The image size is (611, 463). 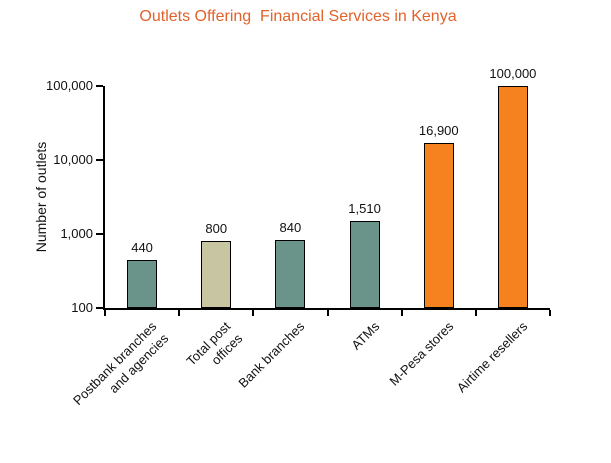 What do you see at coordinates (76, 233) in the screenshot?
I see `y-axis-tick-label: 1,000` at bounding box center [76, 233].